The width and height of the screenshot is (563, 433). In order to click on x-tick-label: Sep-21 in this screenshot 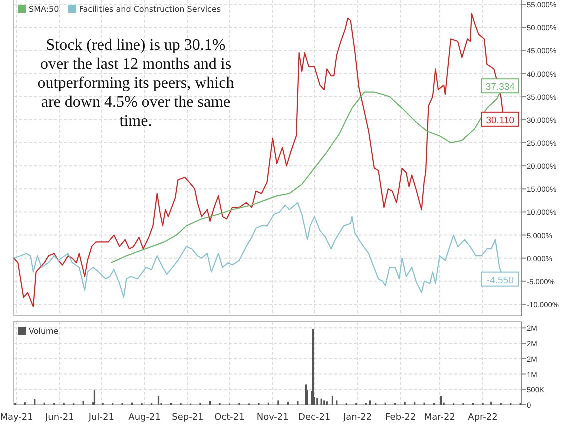, I will do `click(188, 418)`.